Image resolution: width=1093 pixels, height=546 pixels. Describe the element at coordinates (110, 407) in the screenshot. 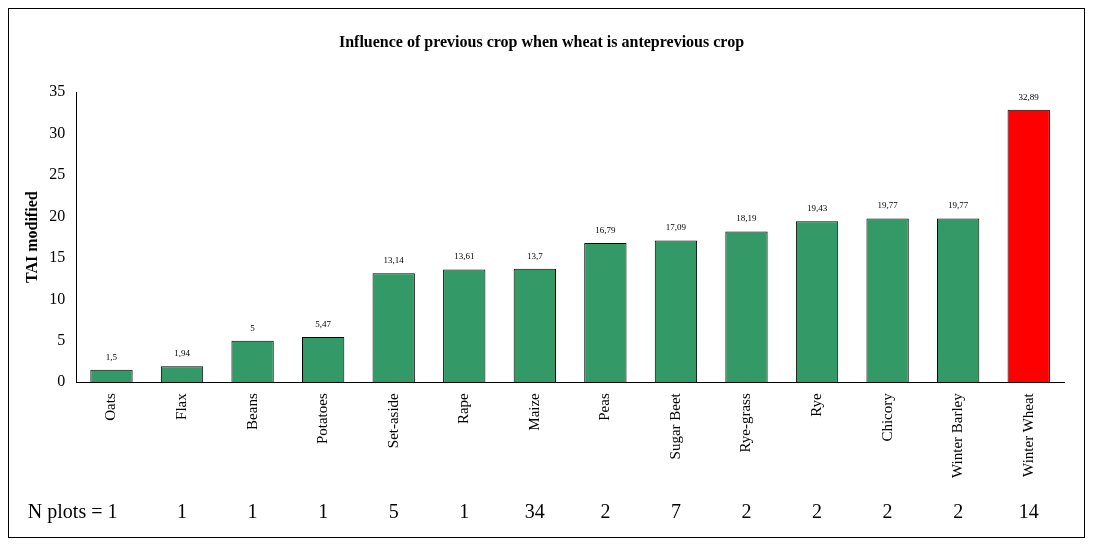

I see `x-tick-label: Oats` at that location.